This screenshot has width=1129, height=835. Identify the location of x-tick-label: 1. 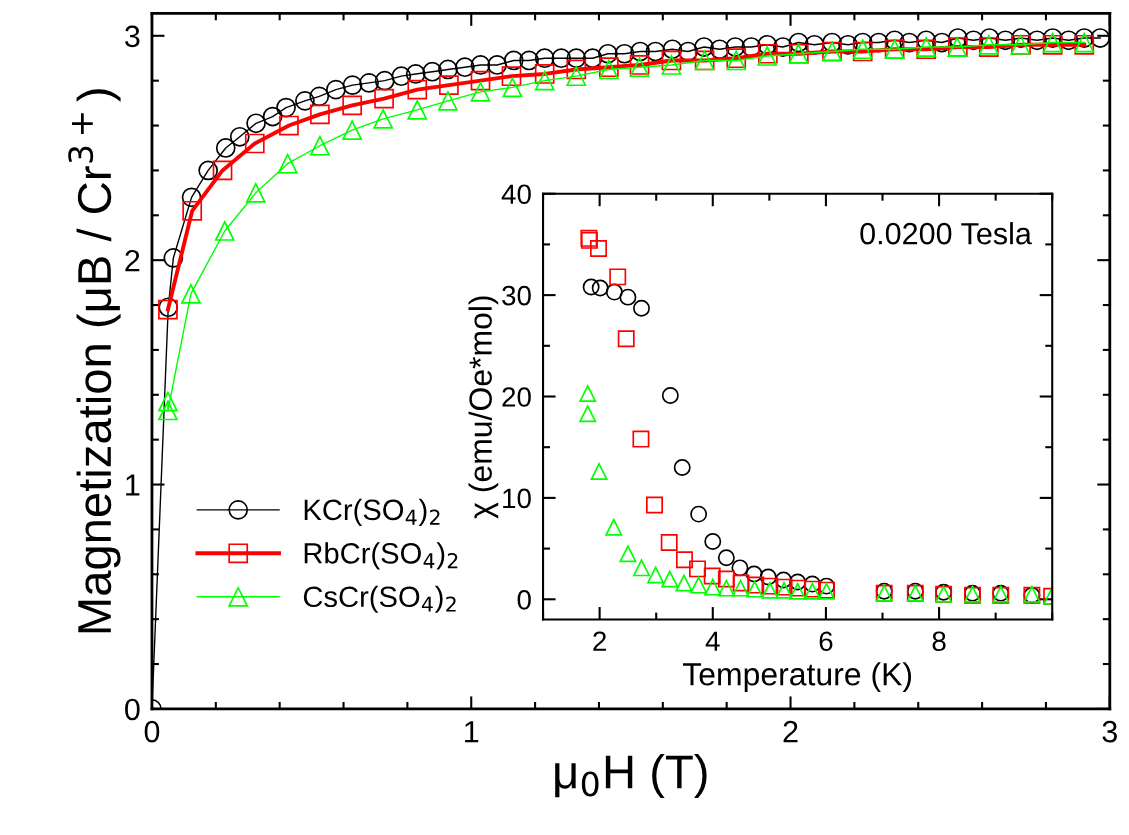
(472, 732).